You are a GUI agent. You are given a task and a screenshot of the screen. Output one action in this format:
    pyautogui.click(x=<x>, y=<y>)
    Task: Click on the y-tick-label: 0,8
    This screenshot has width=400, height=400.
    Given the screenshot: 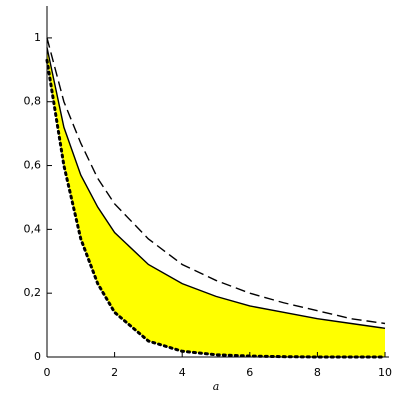 What is the action you would take?
    pyautogui.click(x=33, y=101)
    